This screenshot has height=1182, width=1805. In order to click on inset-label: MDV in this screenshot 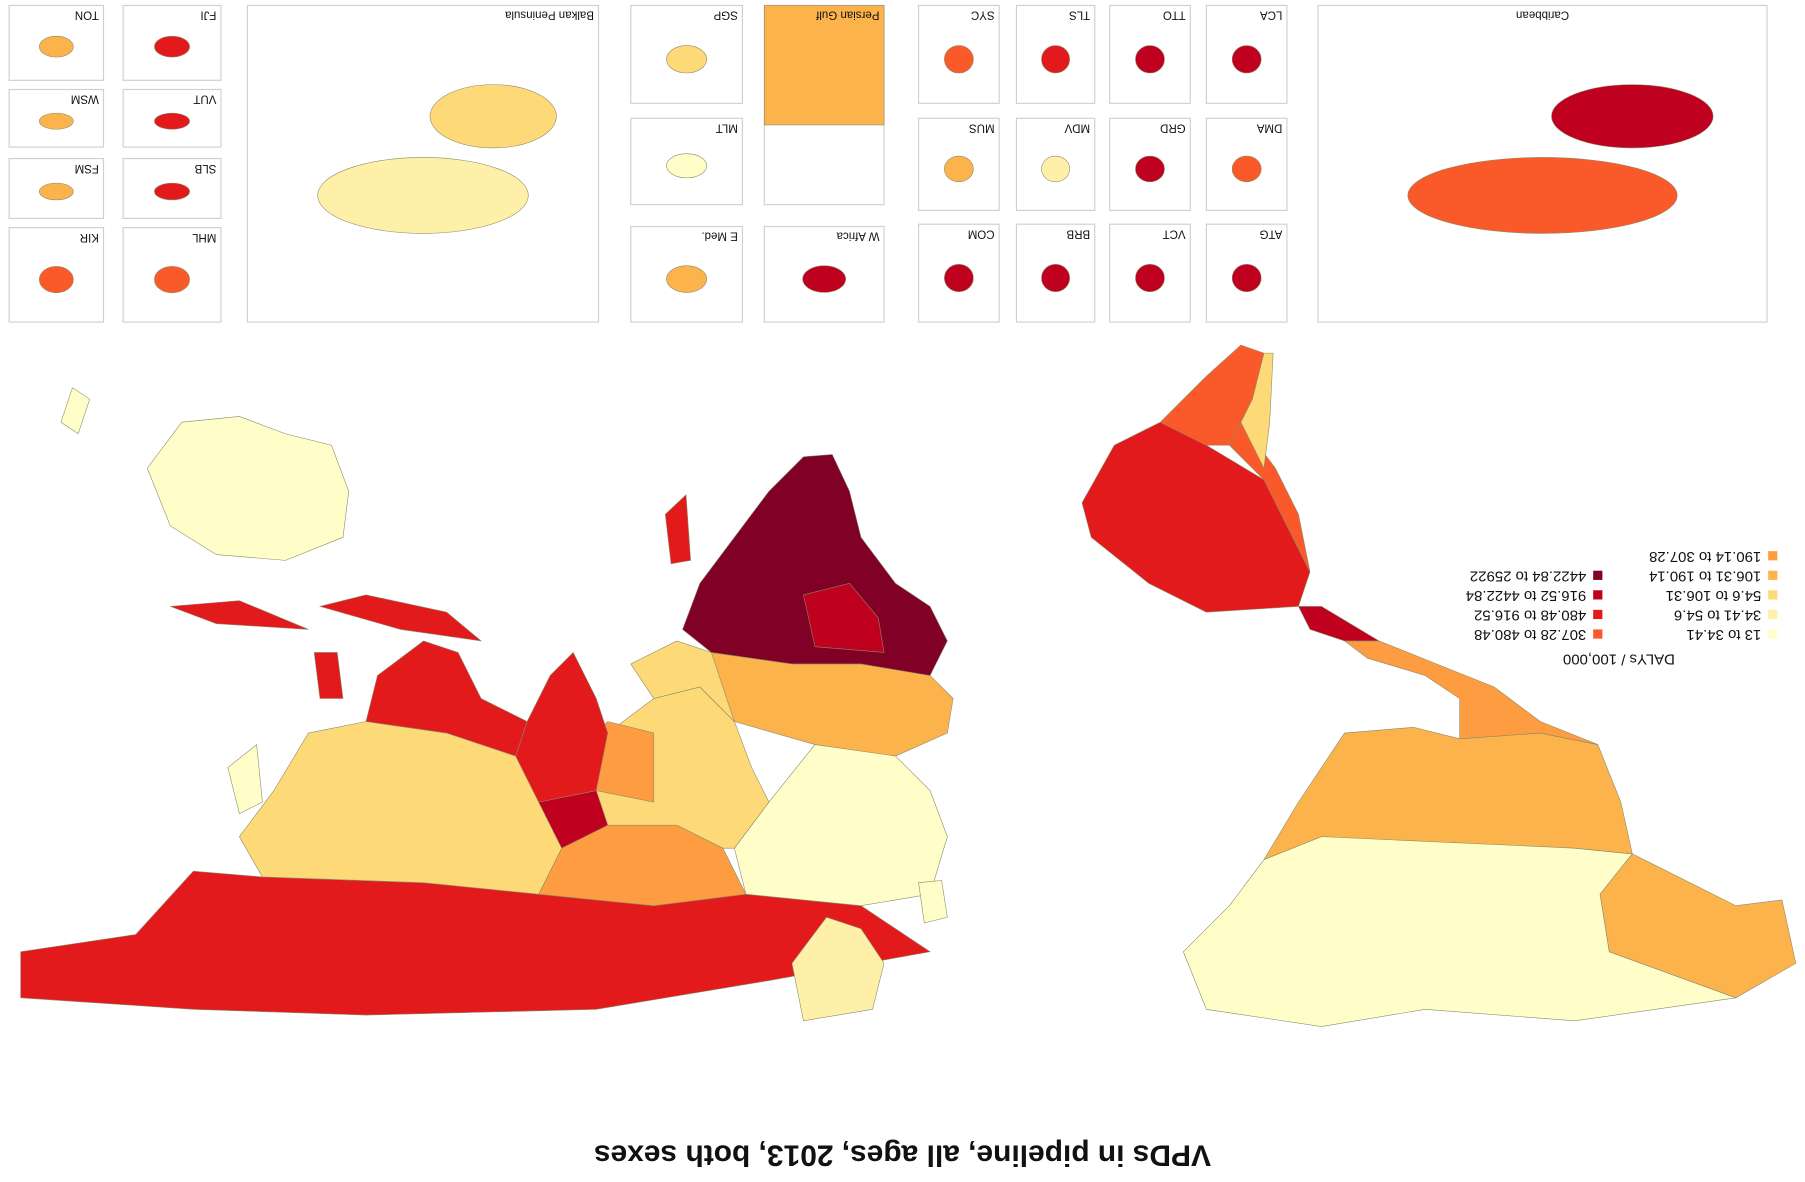, I will do `click(1077, 127)`.